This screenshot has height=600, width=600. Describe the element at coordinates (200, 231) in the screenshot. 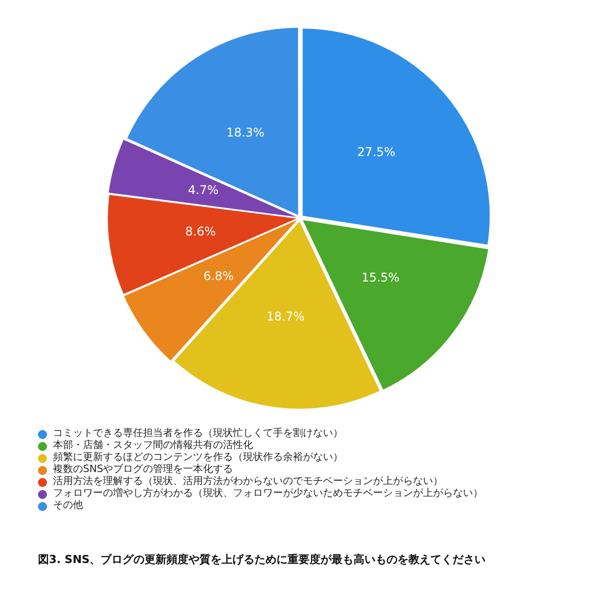

I see `data-label: 8.6%` at that location.